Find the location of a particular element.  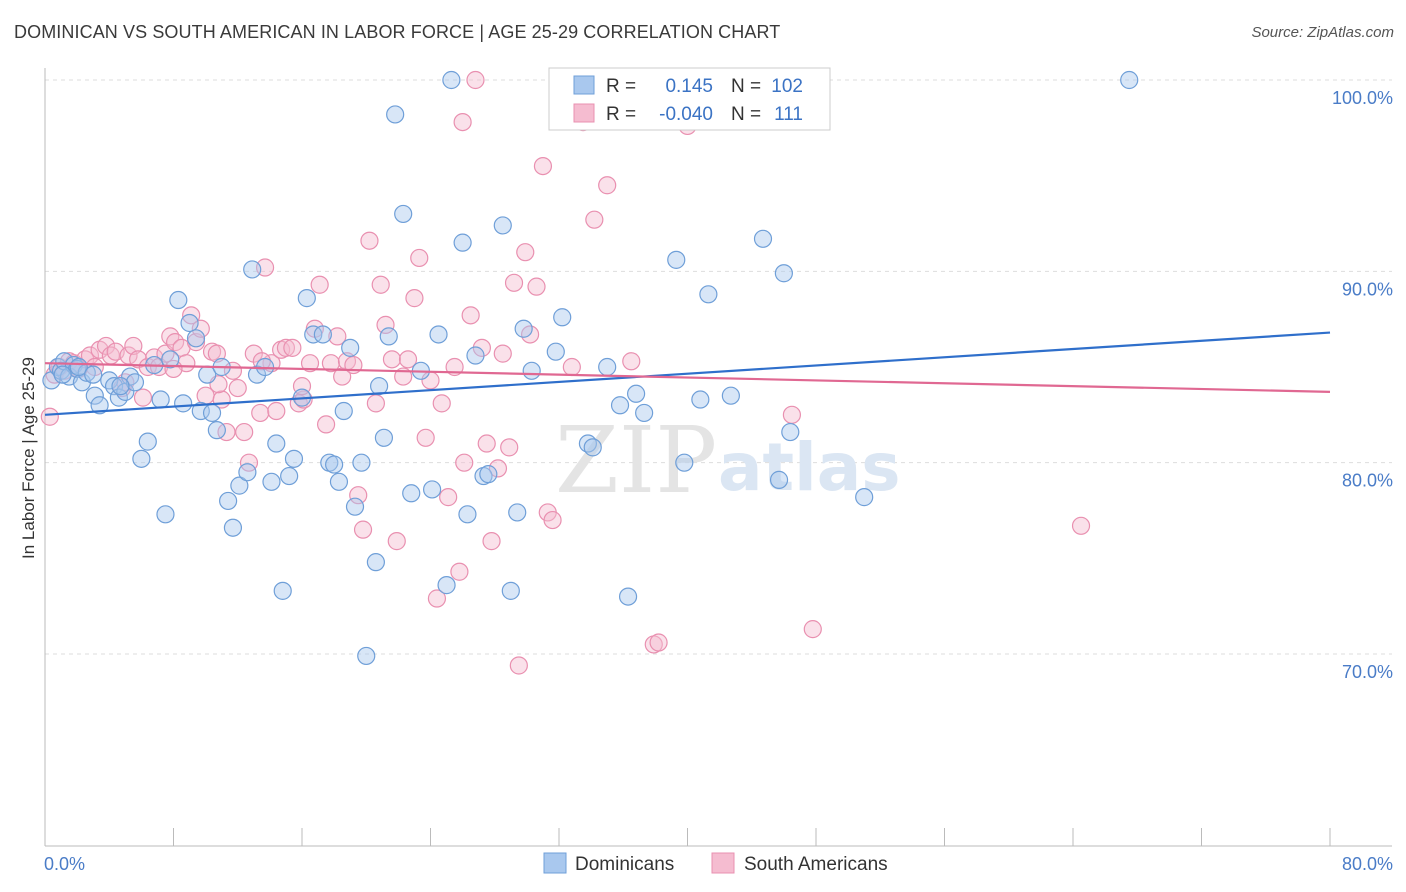

trend-lines is located at coordinates (687, 373).